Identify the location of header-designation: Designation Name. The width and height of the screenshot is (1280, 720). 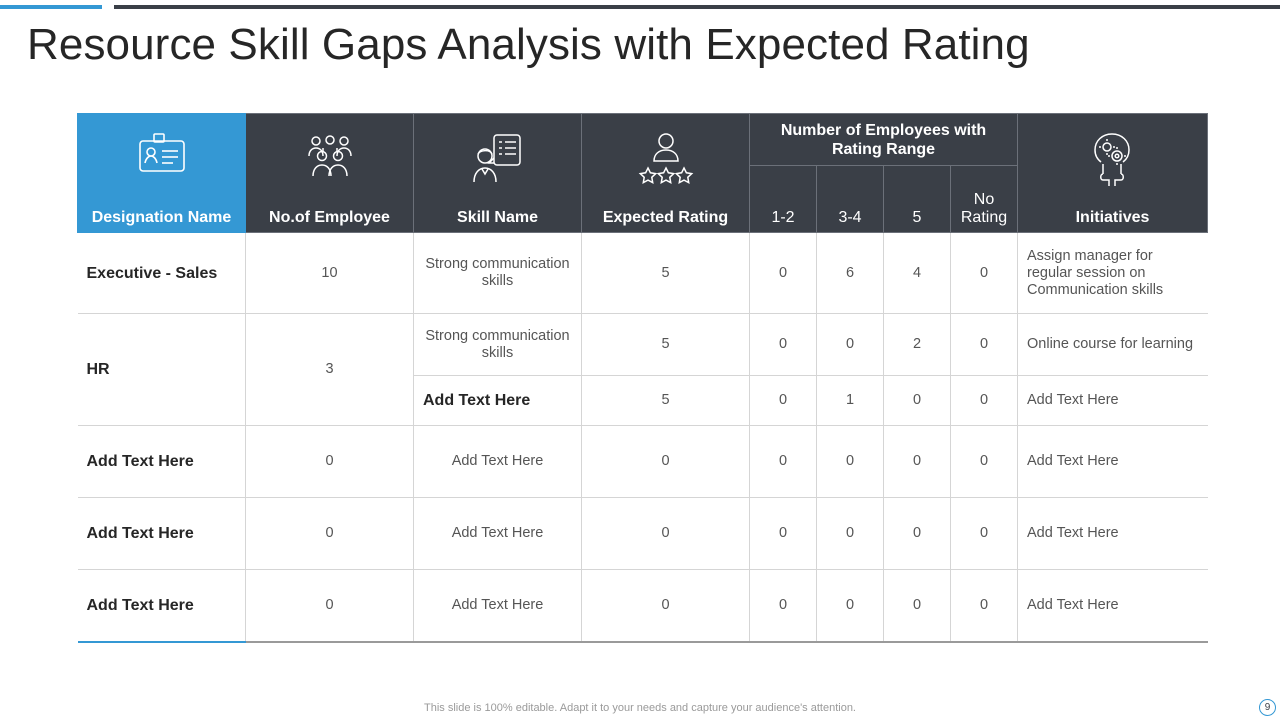
(161, 173).